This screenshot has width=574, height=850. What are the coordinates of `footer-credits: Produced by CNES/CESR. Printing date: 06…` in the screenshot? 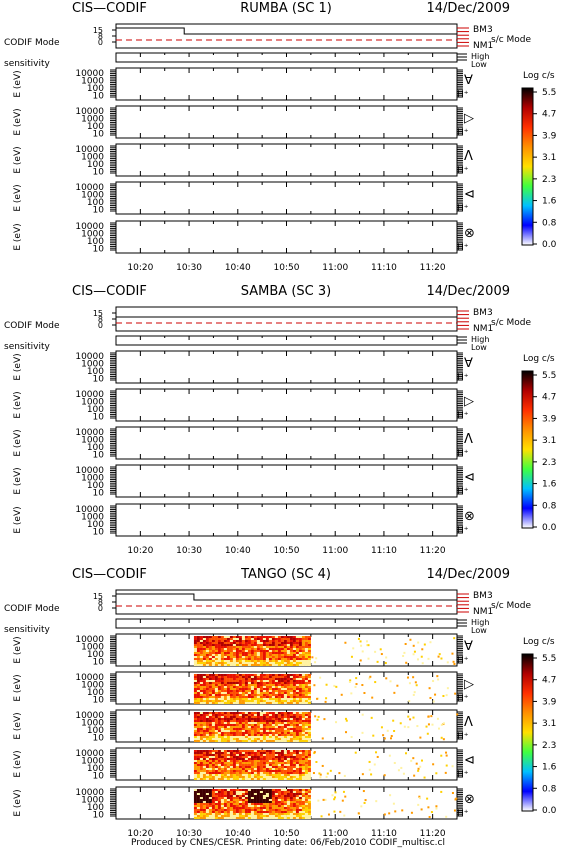 It's located at (288, 843).